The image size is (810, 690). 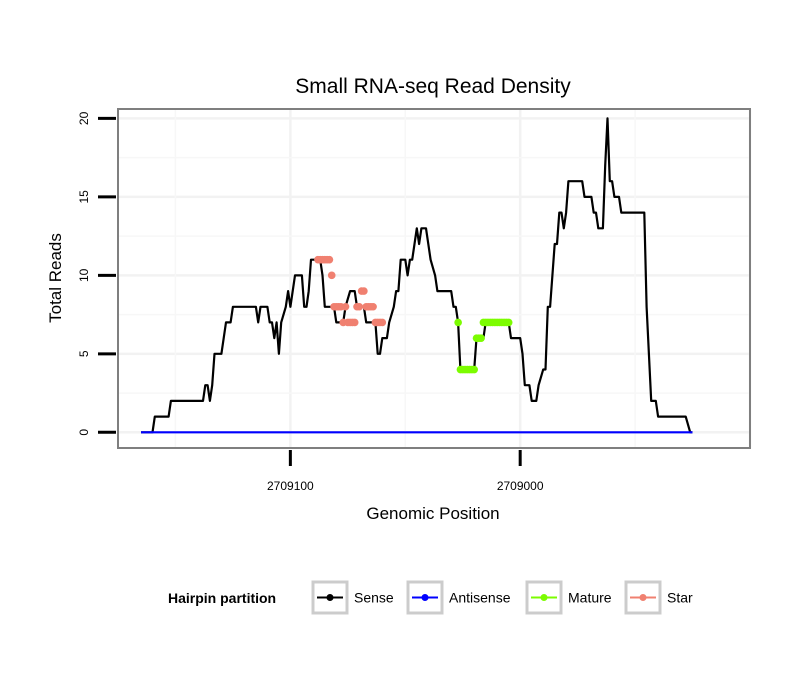 I want to click on chart-title: Small RNA-seq Read Density, so click(x=433, y=86).